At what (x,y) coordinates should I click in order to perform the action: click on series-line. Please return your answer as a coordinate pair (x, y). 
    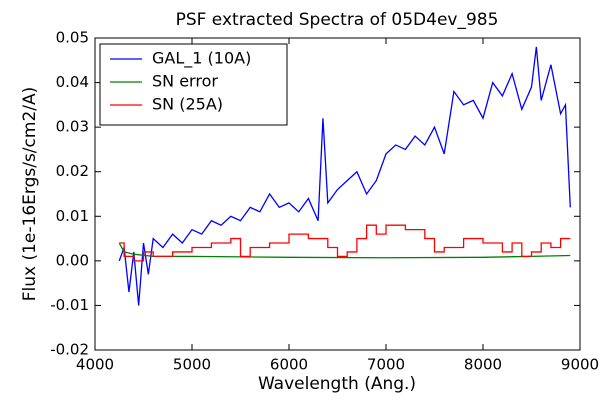
    Looking at the image, I should click on (345, 243).